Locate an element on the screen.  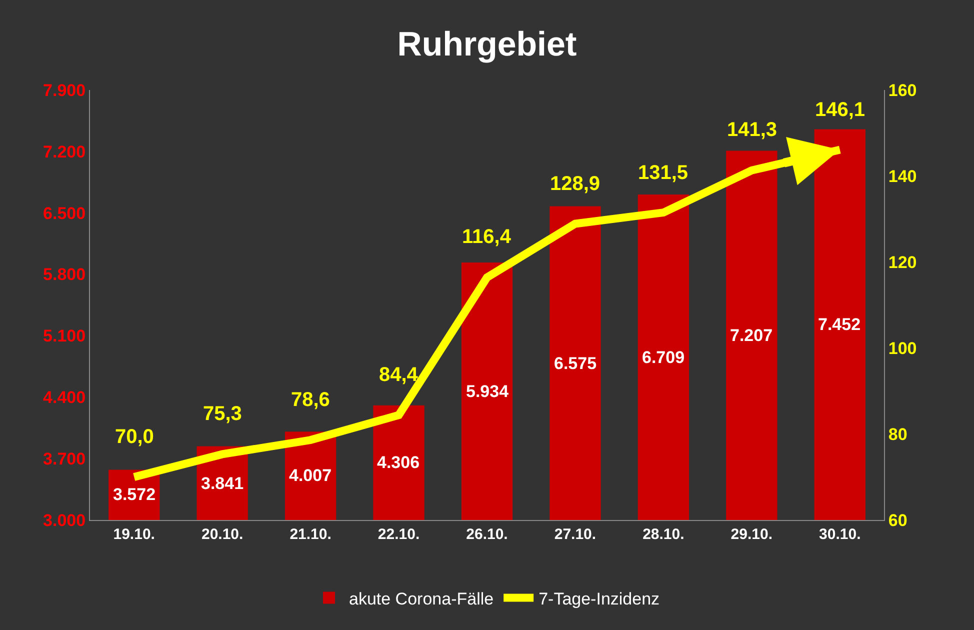
y-tick-label: 7.900 is located at coordinates (64, 90).